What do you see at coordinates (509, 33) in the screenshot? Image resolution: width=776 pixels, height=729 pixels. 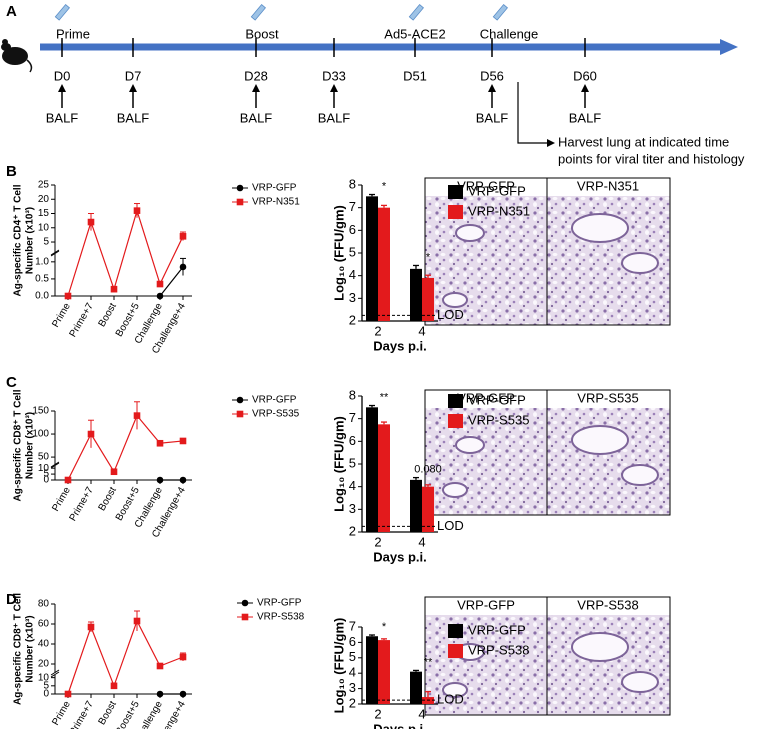 I see `event-label: Challenge` at bounding box center [509, 33].